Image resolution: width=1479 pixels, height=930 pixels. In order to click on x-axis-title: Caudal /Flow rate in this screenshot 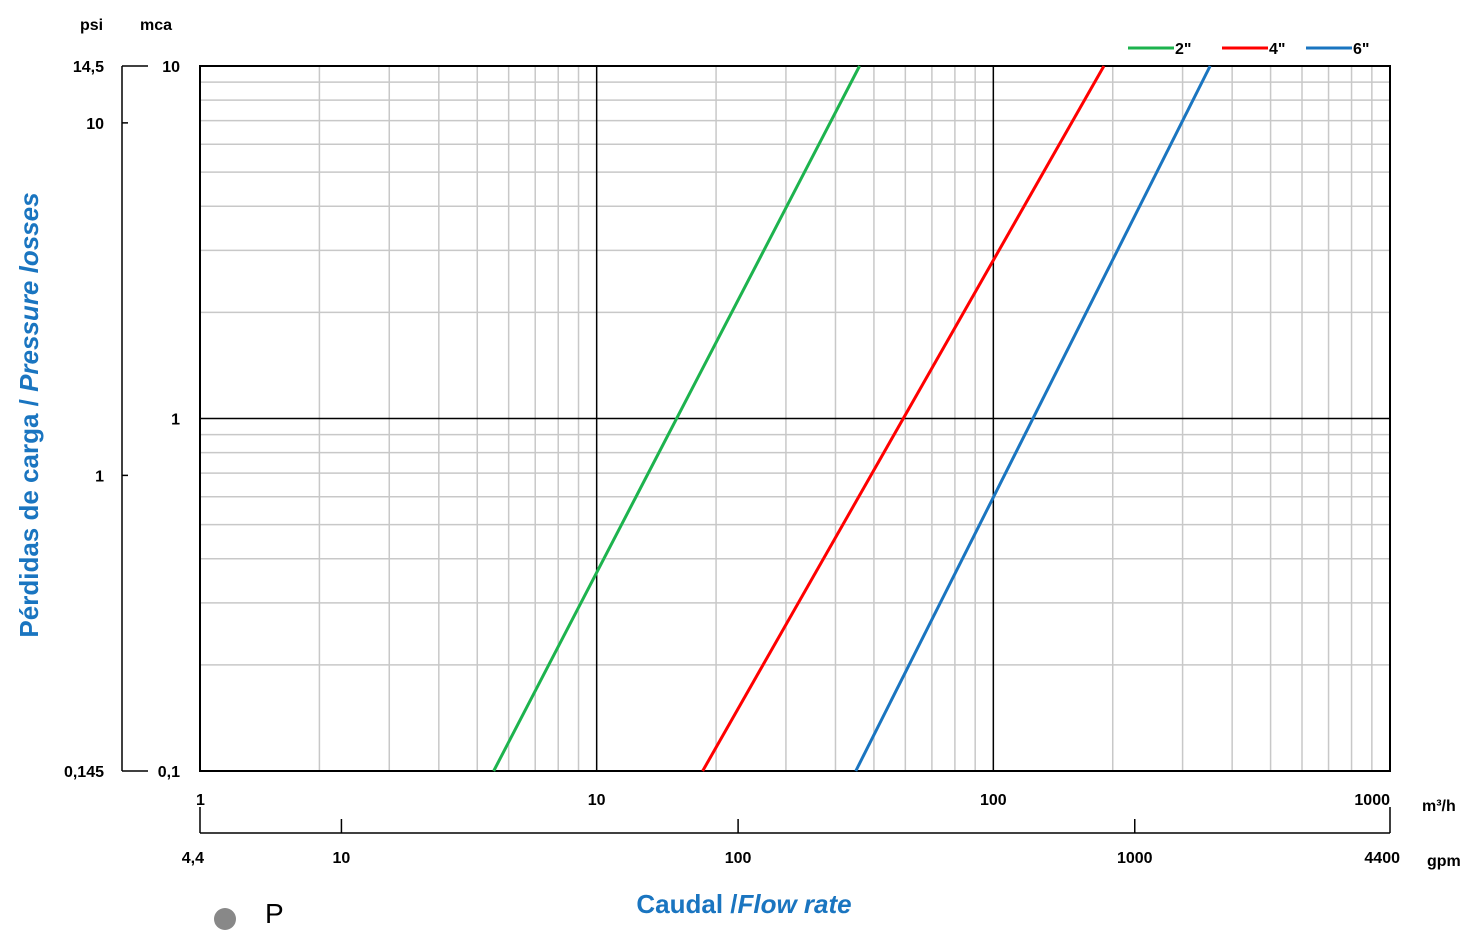, I will do `click(743, 904)`.